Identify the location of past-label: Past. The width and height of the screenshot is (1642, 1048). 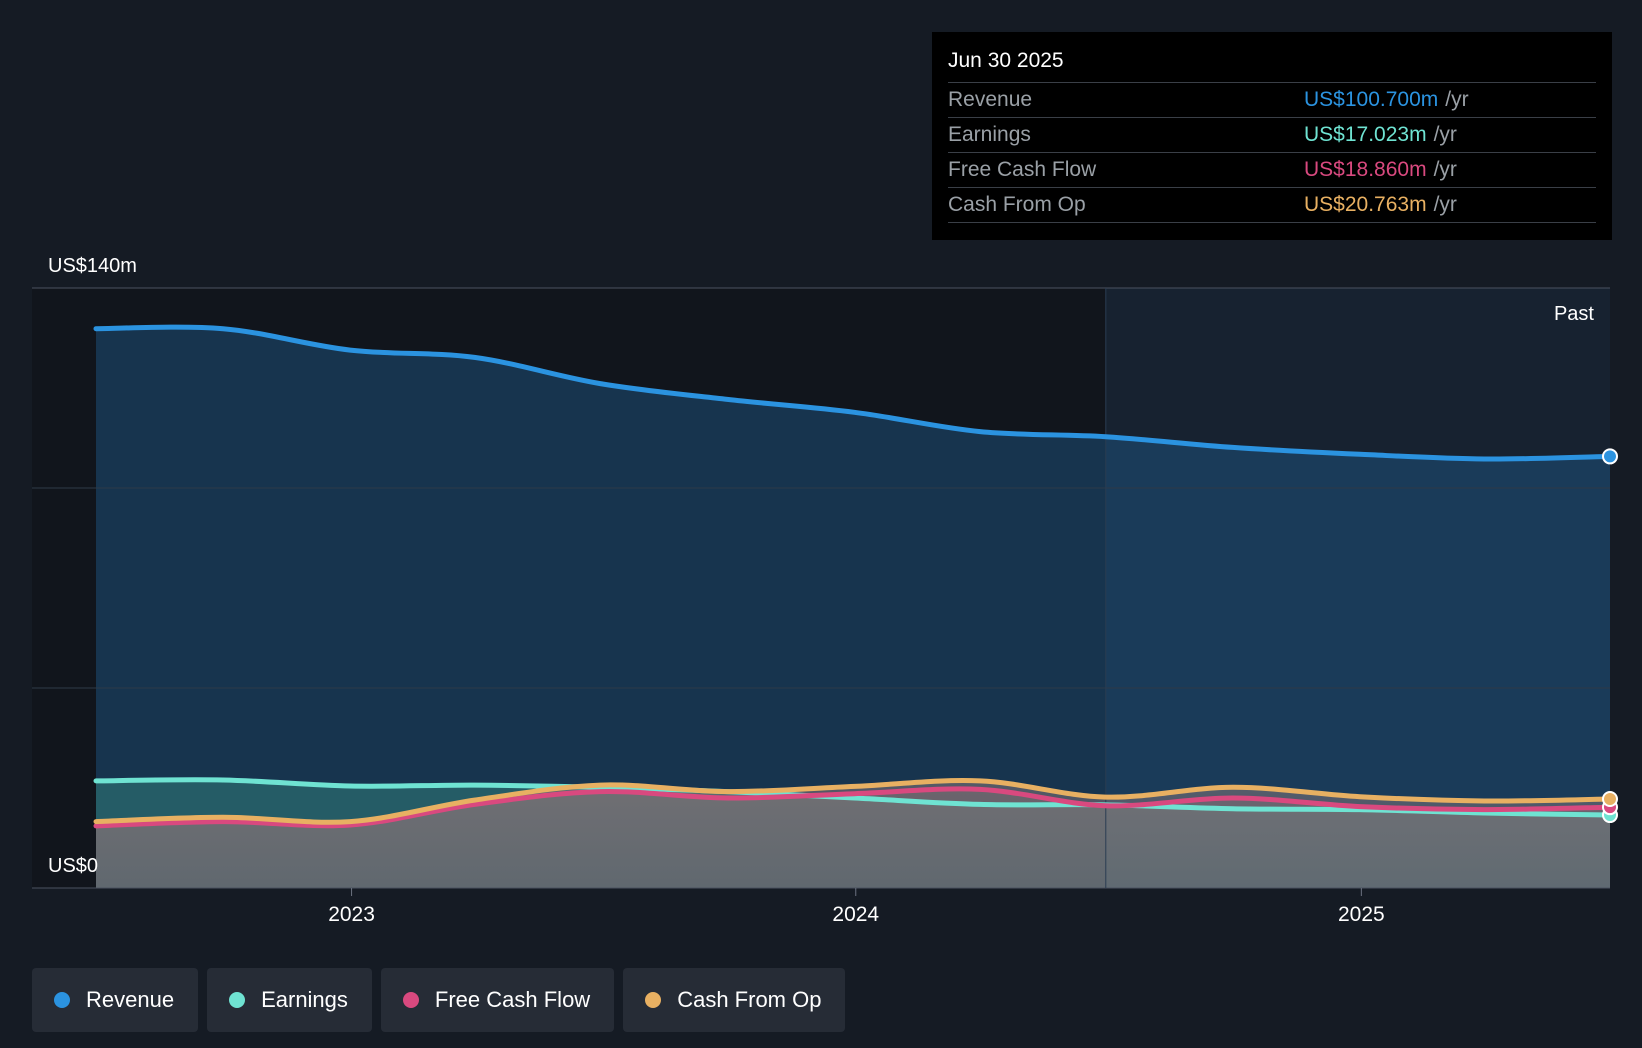
(1574, 314).